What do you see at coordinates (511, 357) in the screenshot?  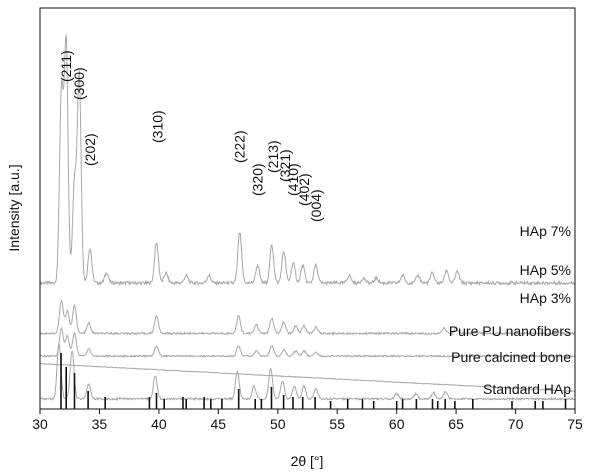 I see `series-label-pure-calcined-bone: Pure calcined bone` at bounding box center [511, 357].